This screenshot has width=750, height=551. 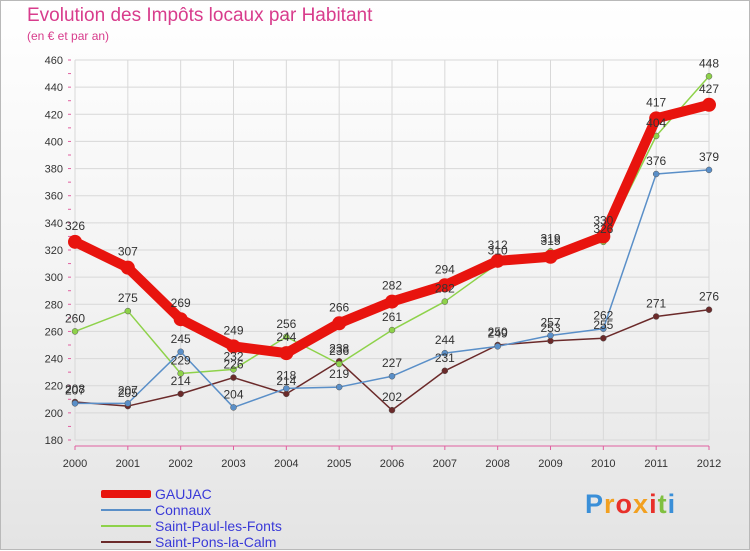 I want to click on y-tick-label: 220, so click(x=54, y=387).